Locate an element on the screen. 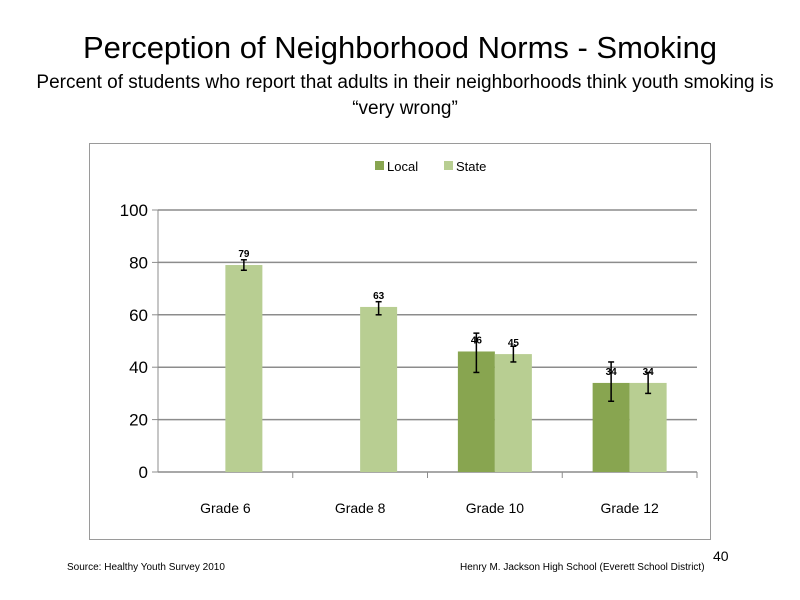 This screenshot has height=600, width=800. x-tick-label: Grade 10 is located at coordinates (495, 508).